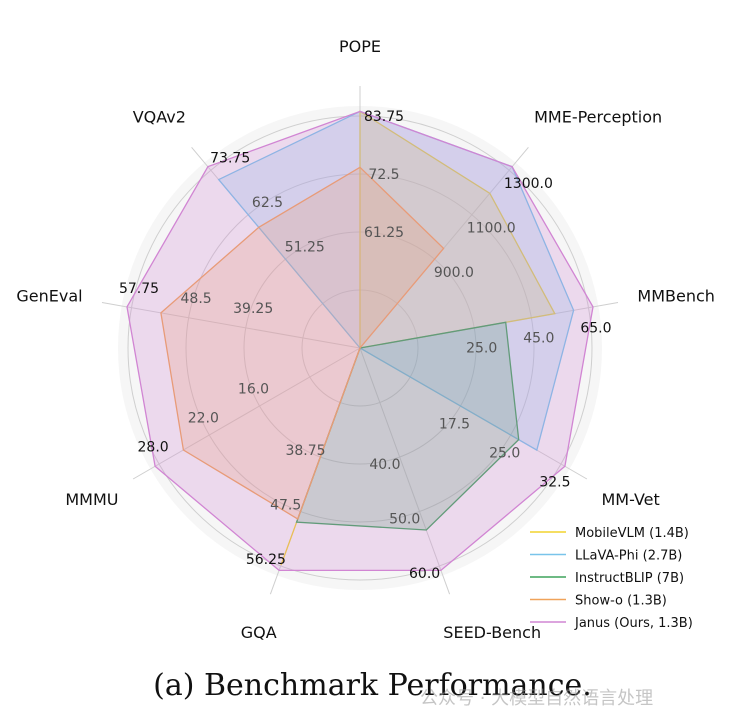  Describe the element at coordinates (528, 184) in the screenshot. I see `tick-label: 1300.0` at that location.